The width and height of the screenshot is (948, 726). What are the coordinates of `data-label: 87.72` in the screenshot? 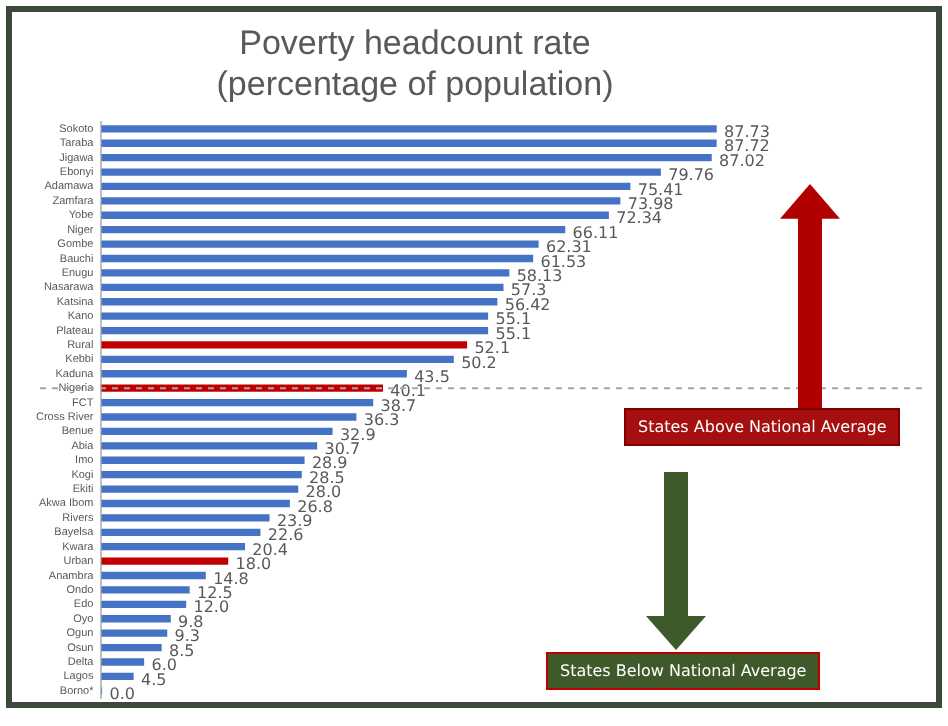 It's located at (746, 146).